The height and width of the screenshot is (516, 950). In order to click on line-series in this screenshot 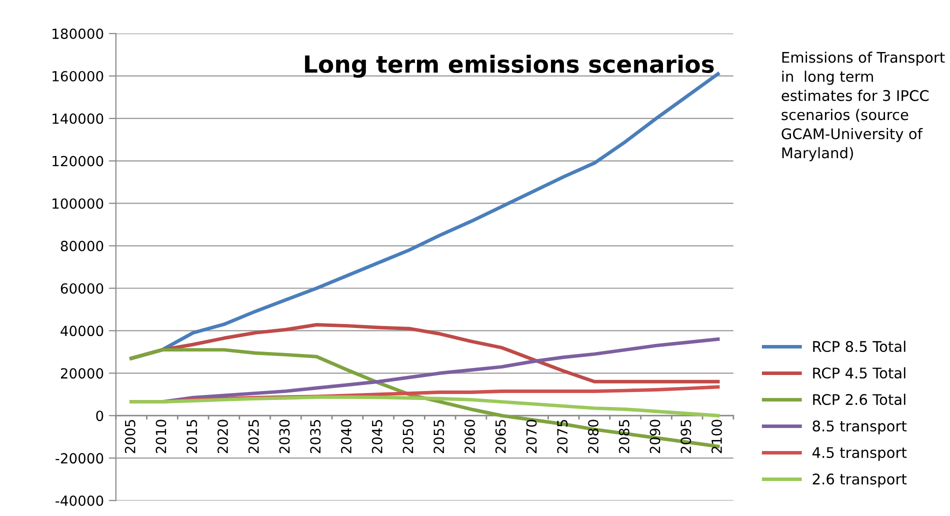, I will do `click(425, 406)`.